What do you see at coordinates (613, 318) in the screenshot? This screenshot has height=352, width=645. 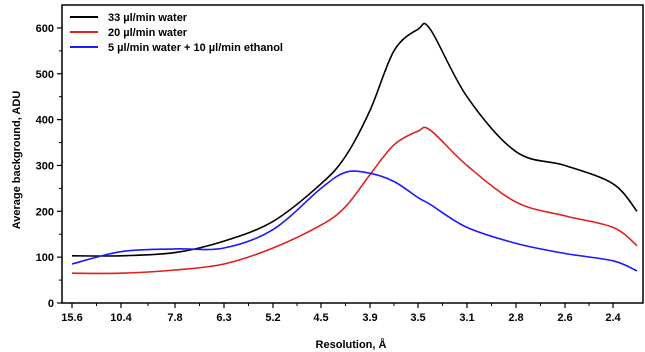 I see `x-tick-label: 2.4` at bounding box center [613, 318].